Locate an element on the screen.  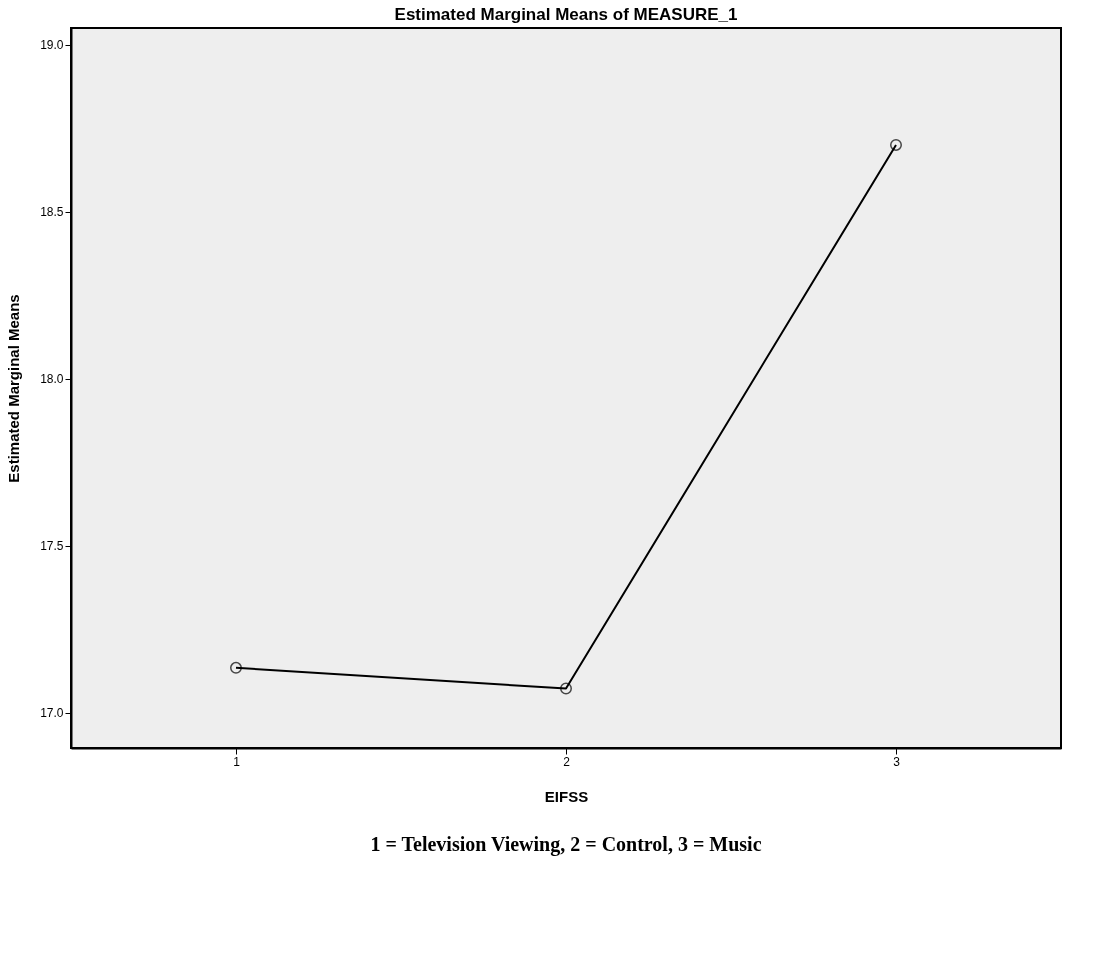
y-tick-label: 18.5 is located at coordinates (52, 212).